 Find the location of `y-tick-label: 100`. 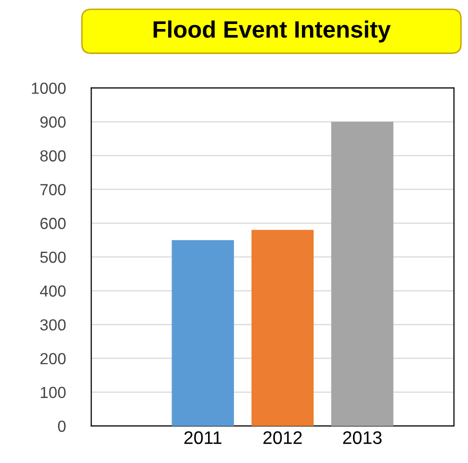

y-tick-label: 100 is located at coordinates (53, 392).